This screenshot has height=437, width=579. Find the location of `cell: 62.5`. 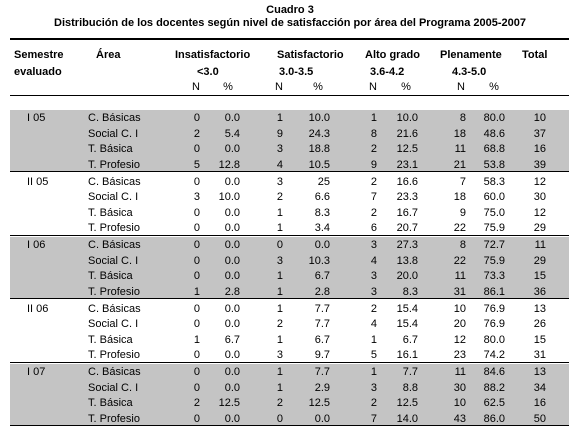

cell: 62.5 is located at coordinates (494, 403).